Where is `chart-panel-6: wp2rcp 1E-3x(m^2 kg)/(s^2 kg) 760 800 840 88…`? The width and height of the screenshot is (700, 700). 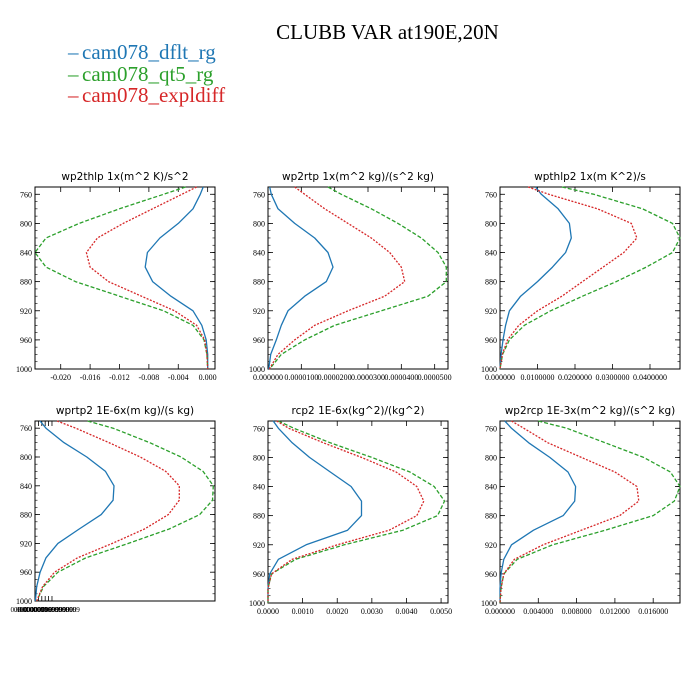 chart-panel-6: wp2rcp 1E-3x(m^2 kg)/(s^2 kg) 760 800 840 88… is located at coordinates (581, 510).